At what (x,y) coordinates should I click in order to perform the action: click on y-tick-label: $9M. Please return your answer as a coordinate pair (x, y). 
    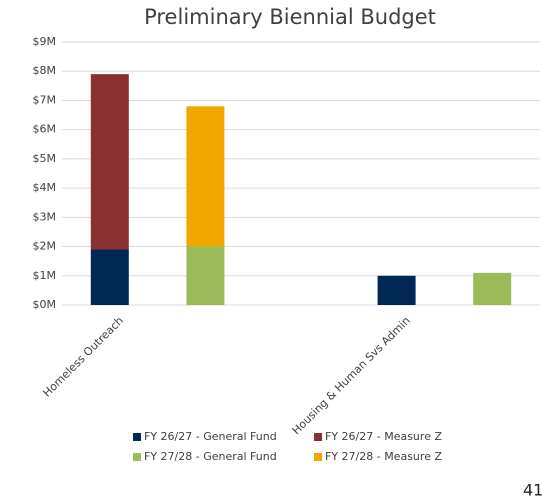
    Looking at the image, I should click on (45, 41).